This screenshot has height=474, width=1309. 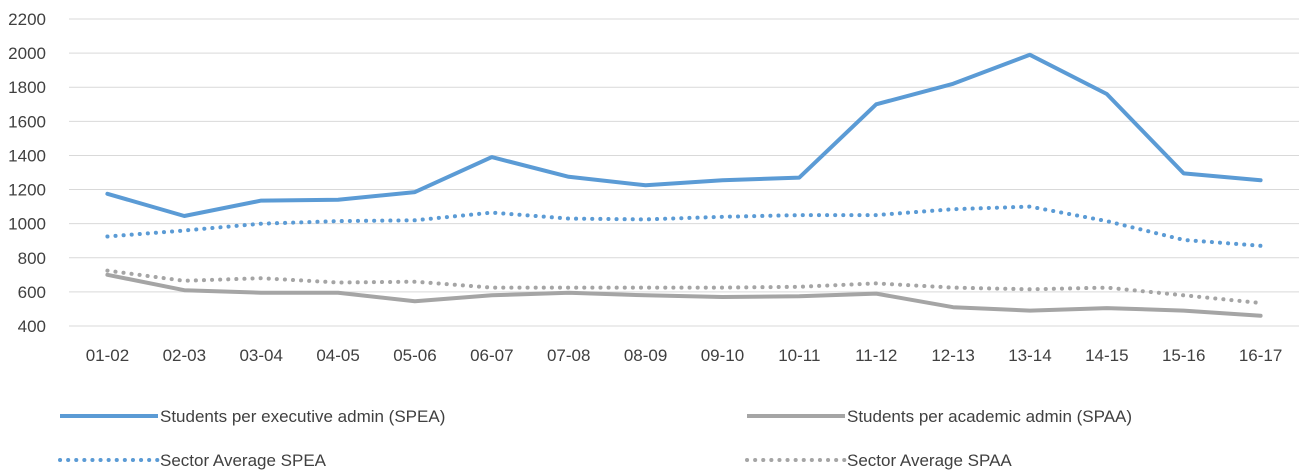 What do you see at coordinates (107, 355) in the screenshot?
I see `x-tick-label: 01-02` at bounding box center [107, 355].